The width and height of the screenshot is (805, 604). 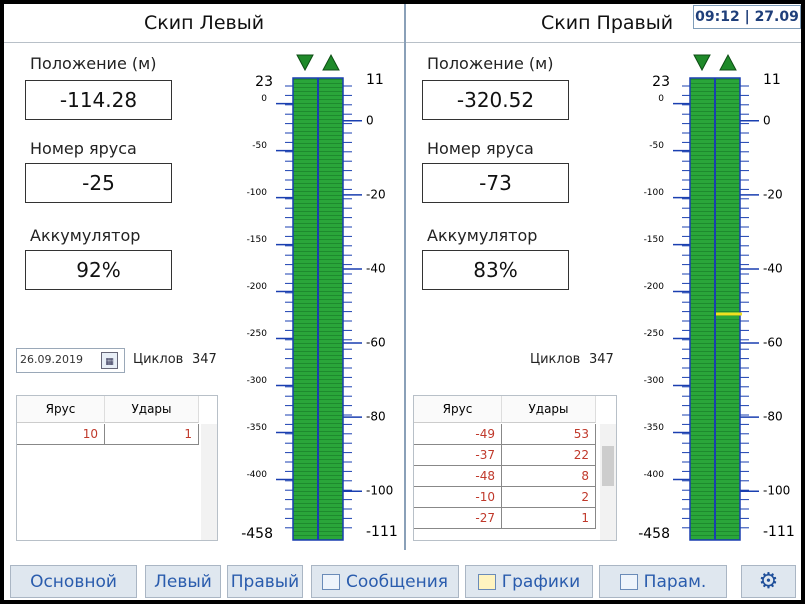 I want to click on calendar-icon: ▦, so click(x=109, y=360).